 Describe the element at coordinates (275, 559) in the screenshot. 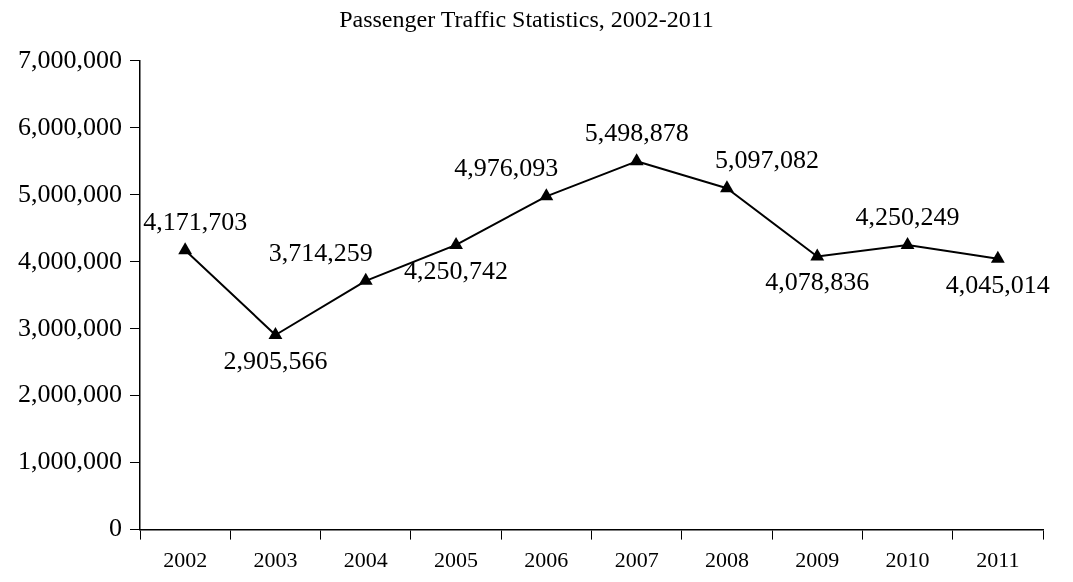

I see `x-tick-label: 2003` at that location.